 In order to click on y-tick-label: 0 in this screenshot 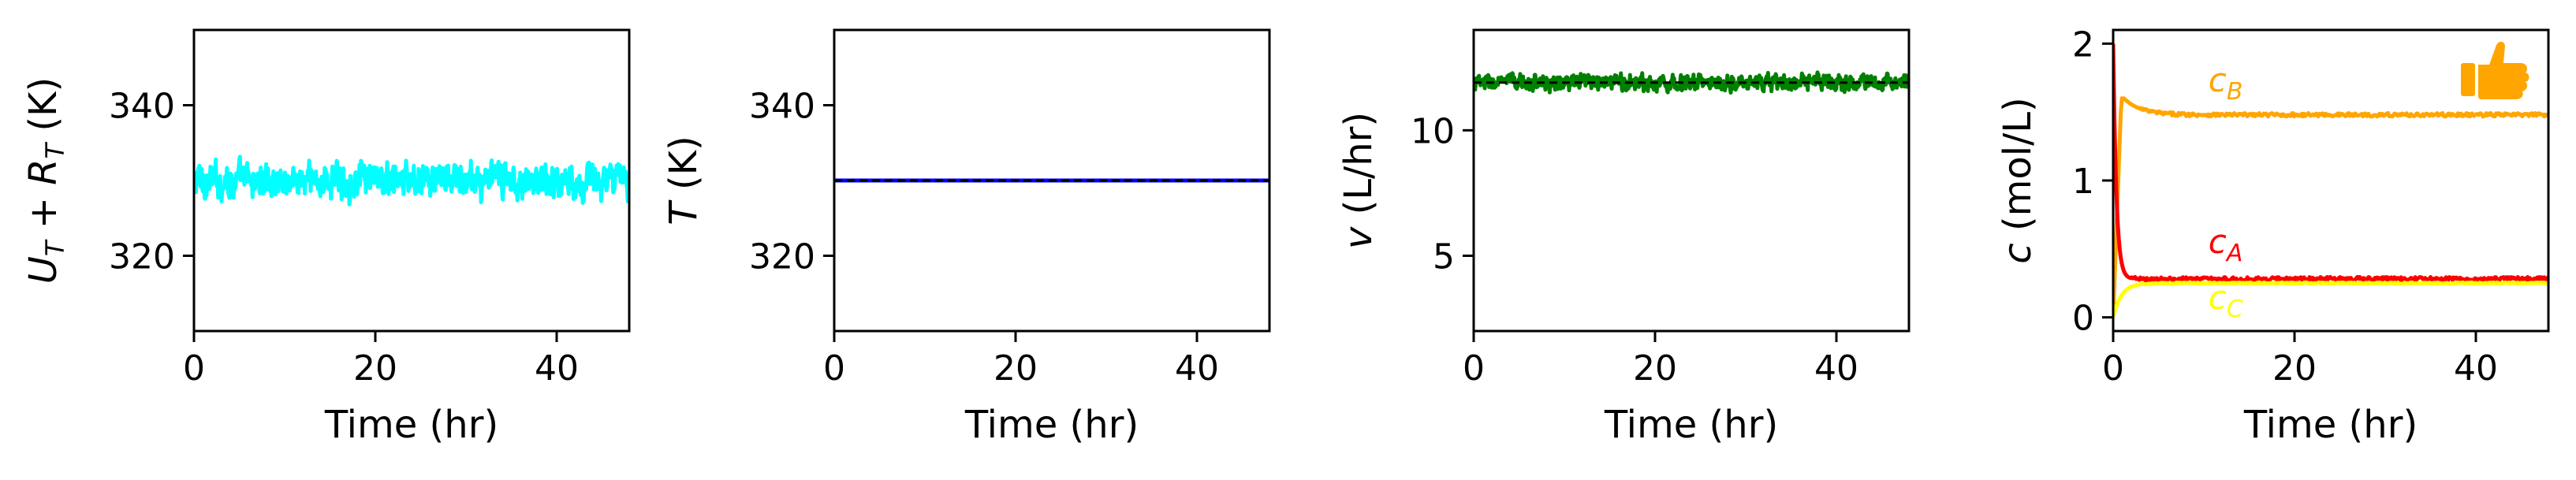, I will do `click(2083, 319)`.